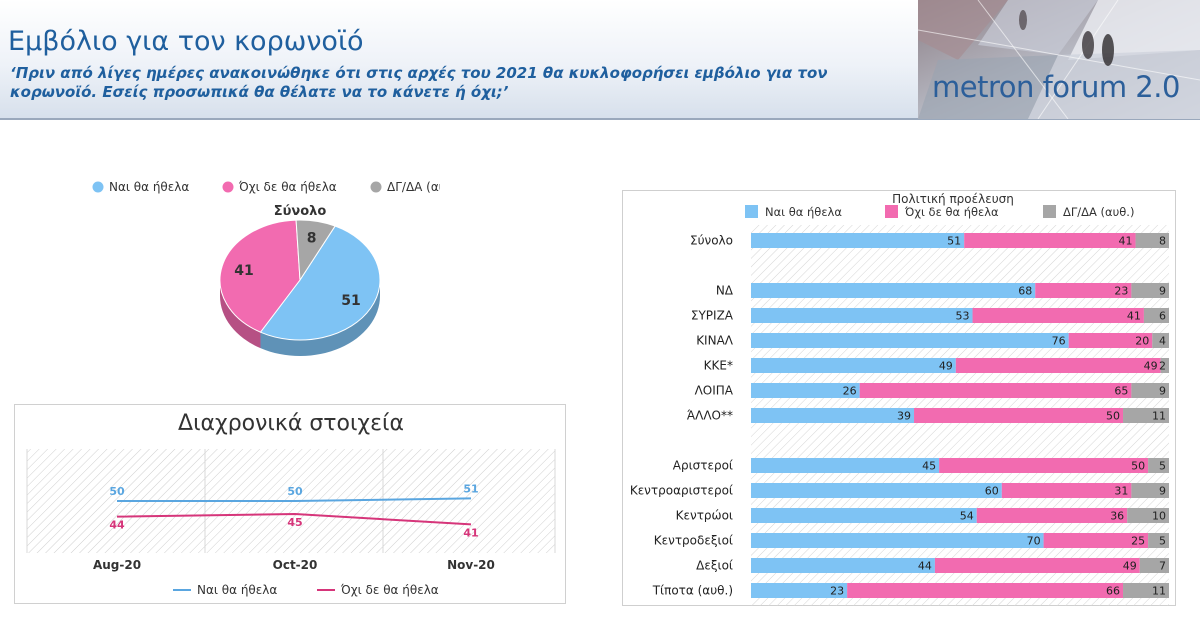 The image size is (1200, 621). What do you see at coordinates (243, 271) in the screenshot?
I see `pie-data-label: 41` at bounding box center [243, 271].